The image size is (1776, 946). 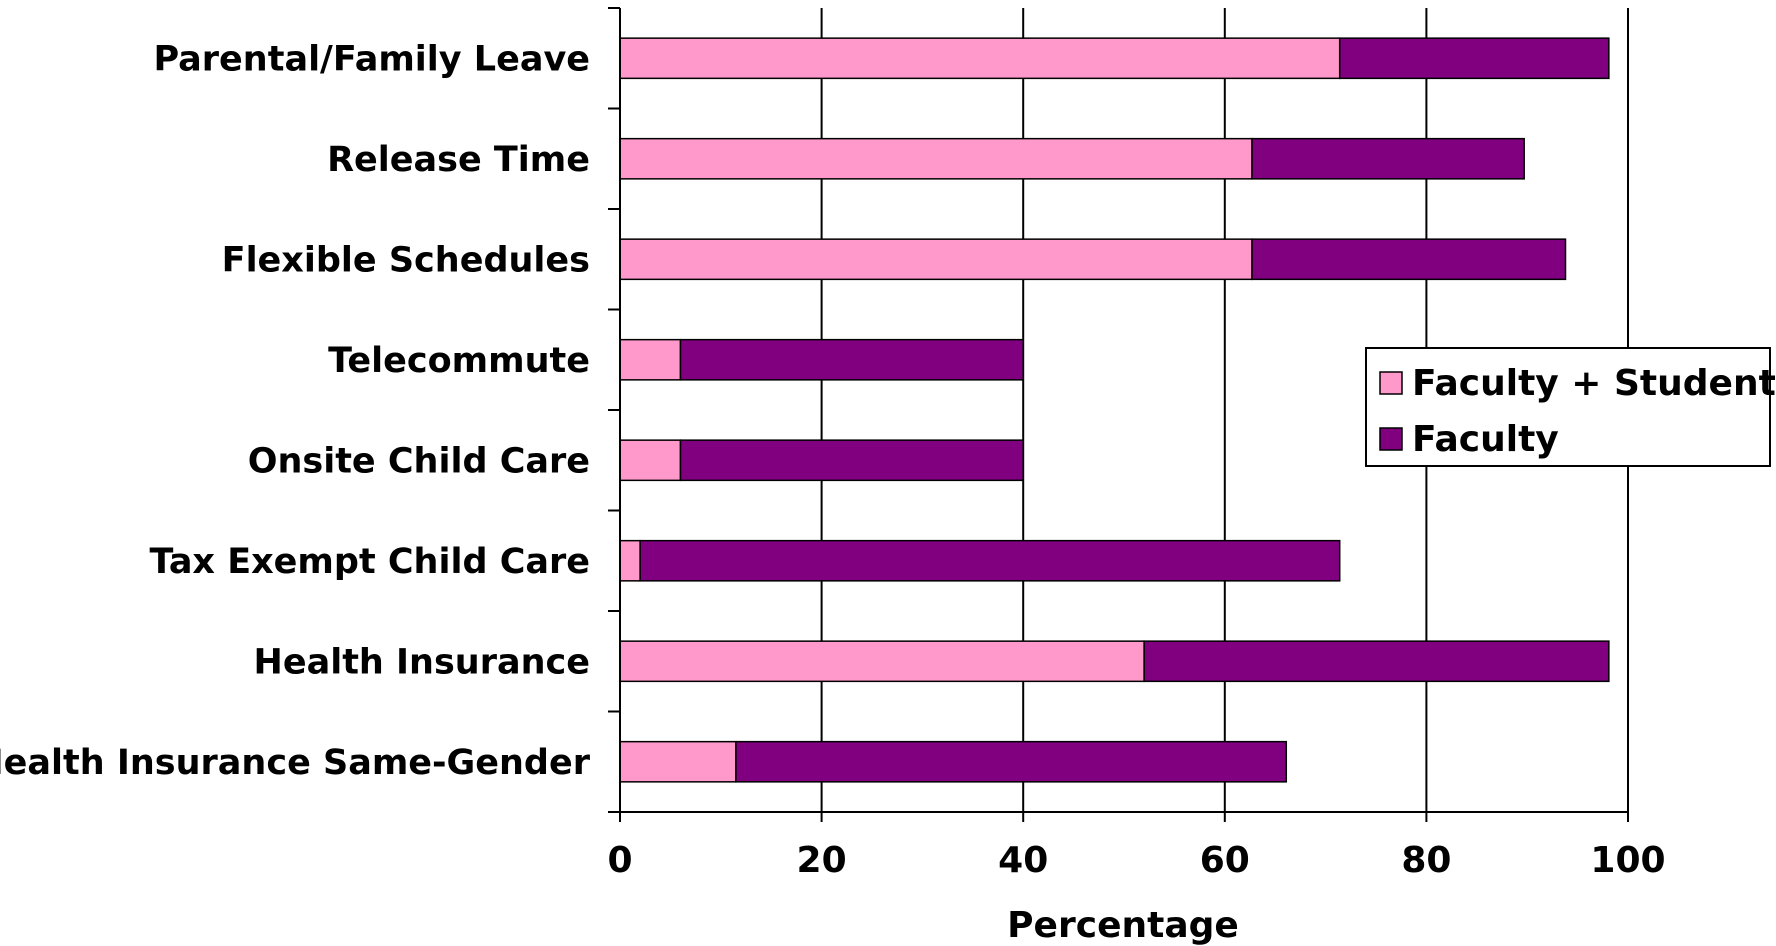 I want to click on legend-swatch-faculty, so click(x=1391, y=439).